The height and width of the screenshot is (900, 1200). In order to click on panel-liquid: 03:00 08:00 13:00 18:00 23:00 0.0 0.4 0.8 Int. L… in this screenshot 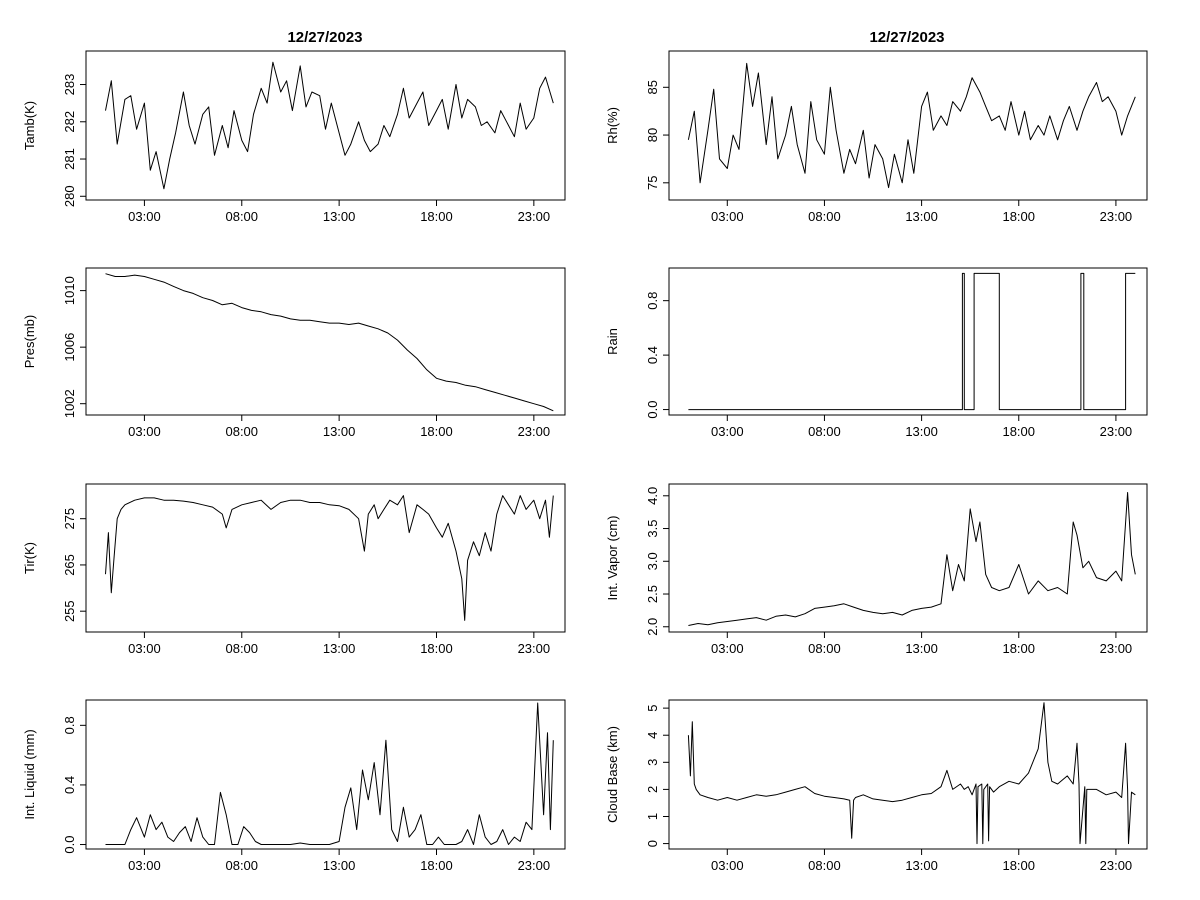, I will do `click(294, 786)`.